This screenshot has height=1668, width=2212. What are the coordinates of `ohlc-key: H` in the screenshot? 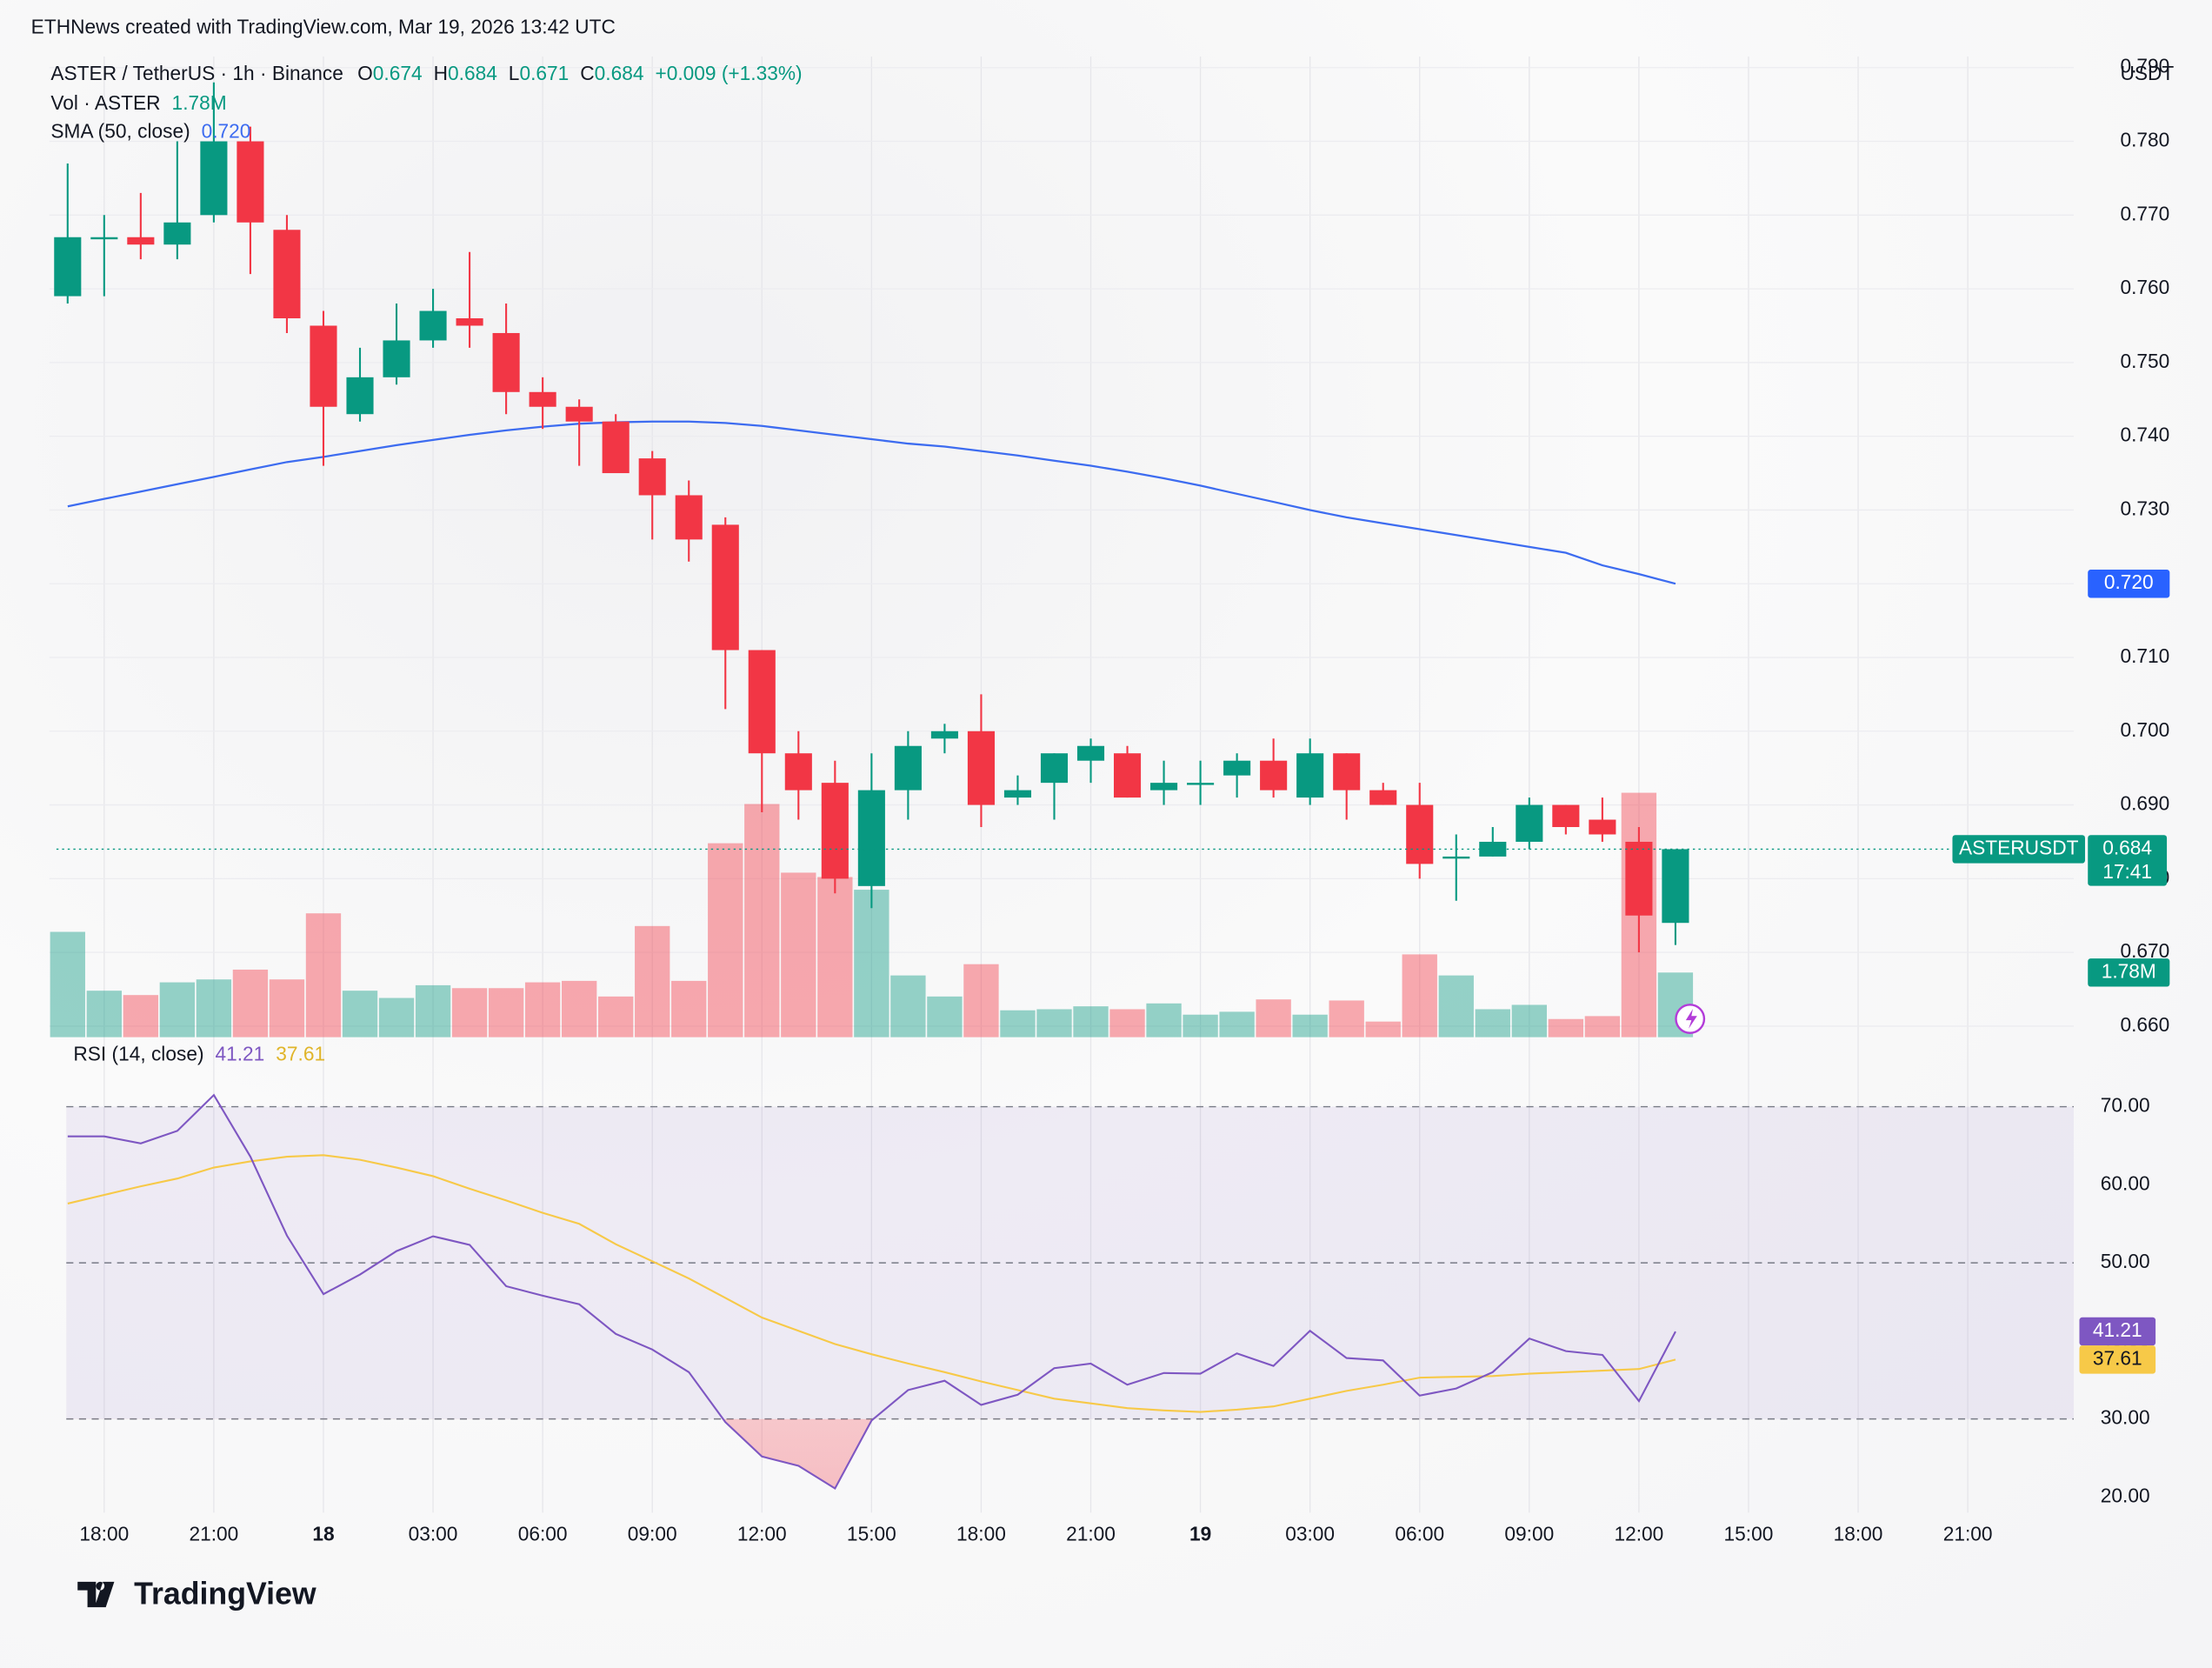 It's located at (441, 73).